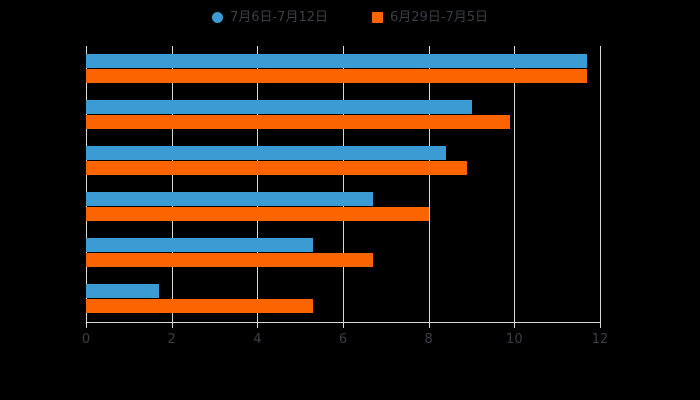 The image size is (700, 400). Describe the element at coordinates (350, 17) in the screenshot. I see `chart-legend: 7月6日-7月12日 6月29日-7月5日` at that location.